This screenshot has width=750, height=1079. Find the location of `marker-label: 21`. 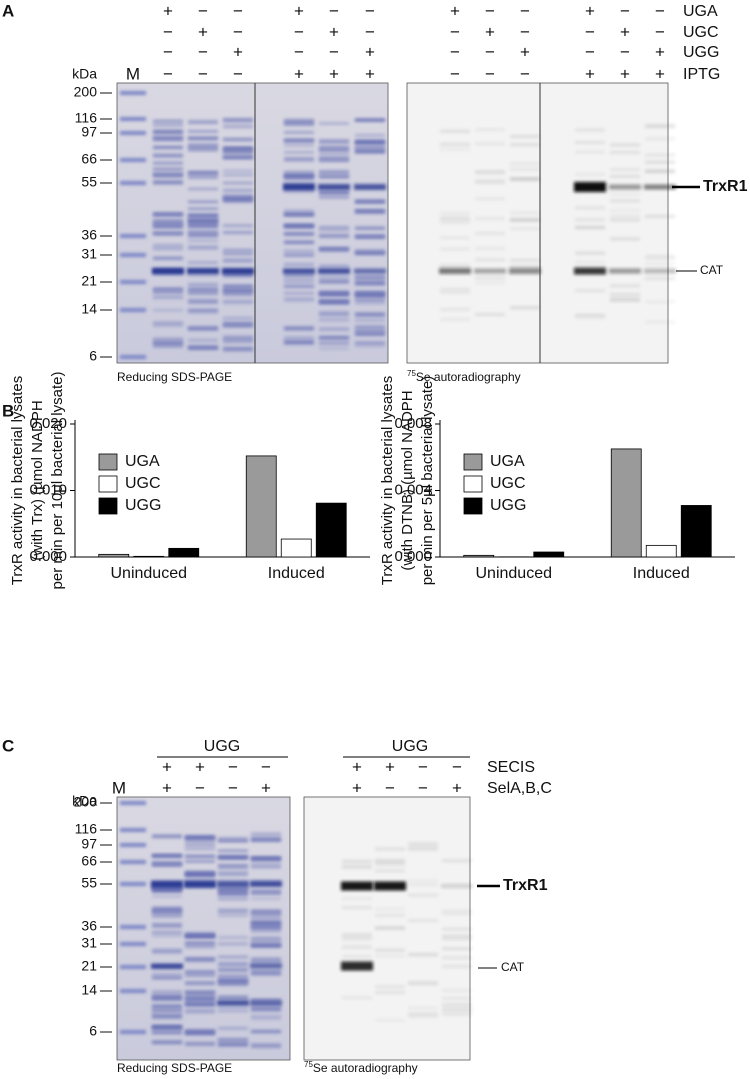

marker-label: 21 is located at coordinates (89, 281).